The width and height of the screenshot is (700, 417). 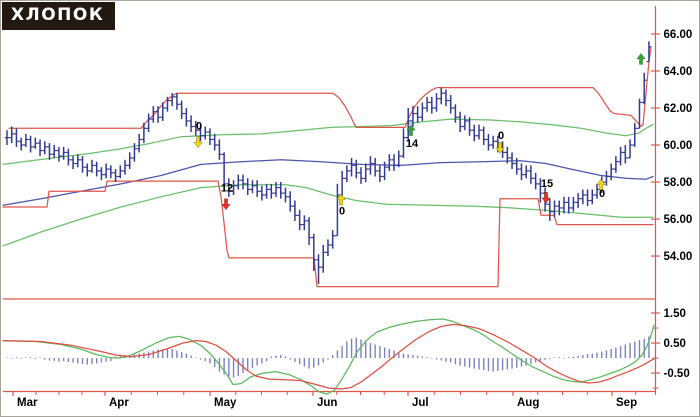 I want to click on signal-line, so click(x=328, y=356).